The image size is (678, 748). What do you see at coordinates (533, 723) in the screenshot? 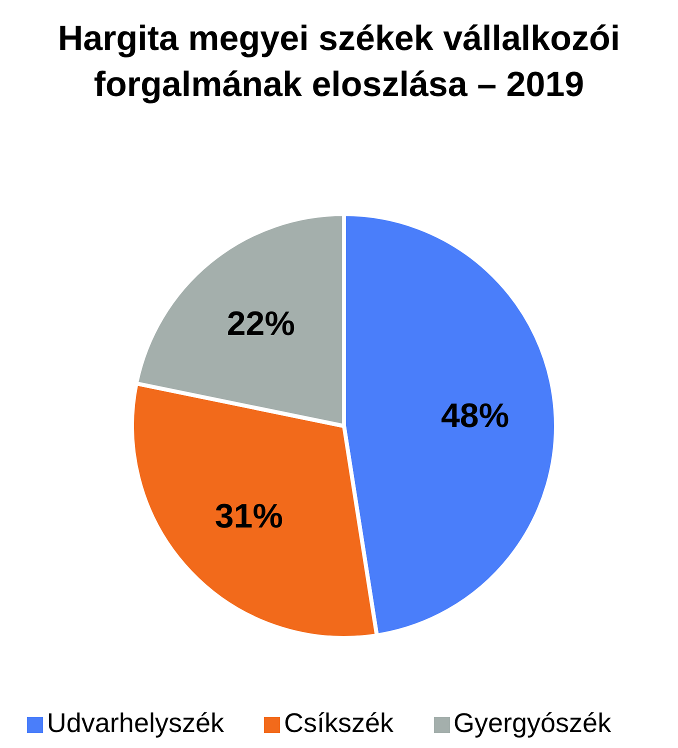
I see `legend-label: Gyergyószék` at bounding box center [533, 723].